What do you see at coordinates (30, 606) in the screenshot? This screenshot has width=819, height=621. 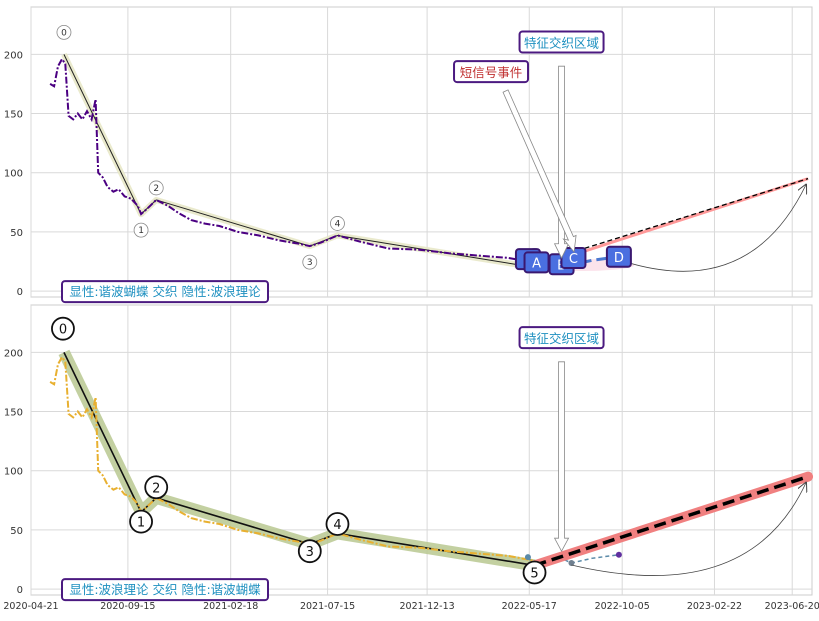 I see `x-tick-label: 2020-04-21` at bounding box center [30, 606].